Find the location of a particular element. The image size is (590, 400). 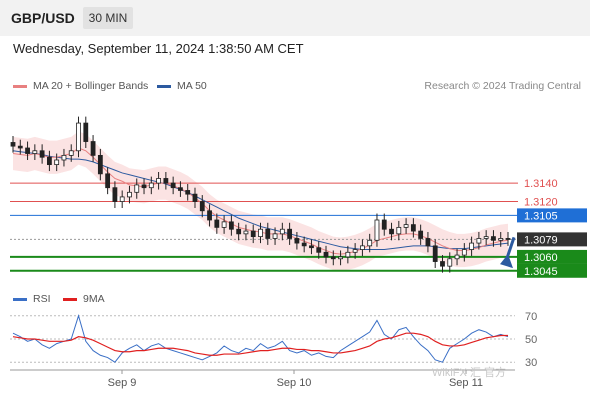

watermark: WikiFX 汇 官方 is located at coordinates (469, 372).